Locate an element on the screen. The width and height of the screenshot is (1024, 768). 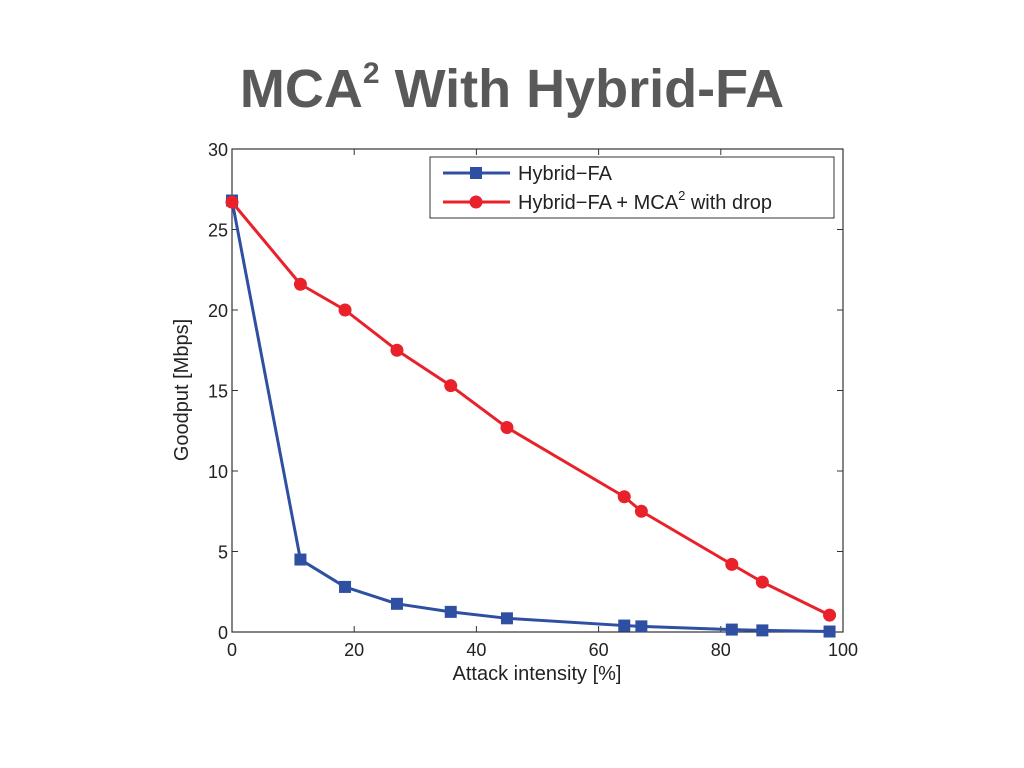
legend-box is located at coordinates (632, 187).